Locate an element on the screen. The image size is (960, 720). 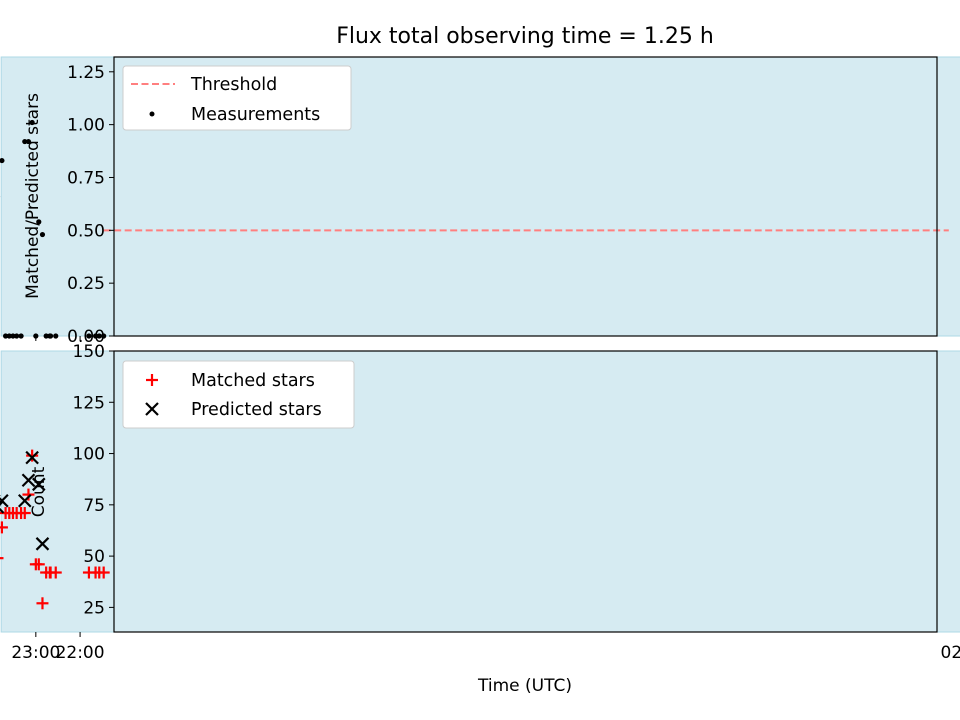
count-y-axis-label: Count is located at coordinates (39, 491).